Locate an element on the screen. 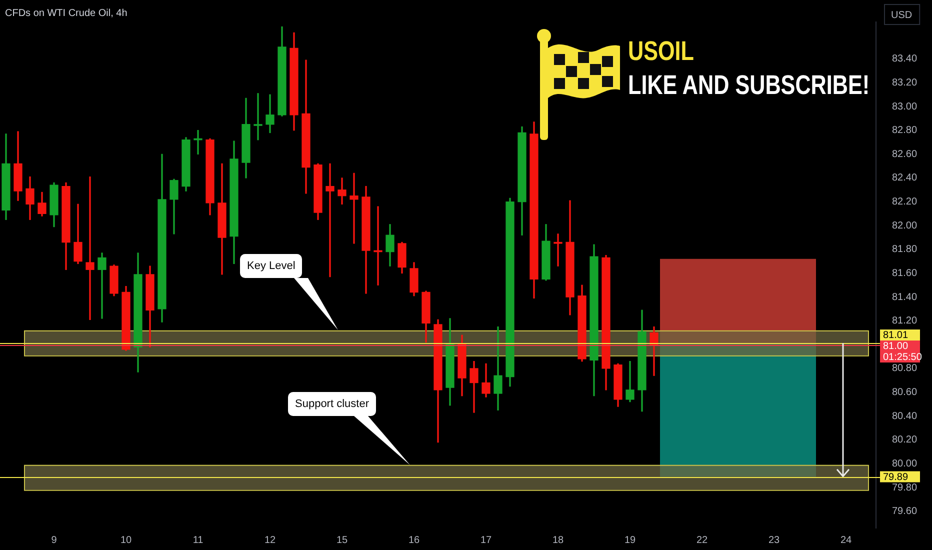  ref-line-label: 81.00 is located at coordinates (895, 346).